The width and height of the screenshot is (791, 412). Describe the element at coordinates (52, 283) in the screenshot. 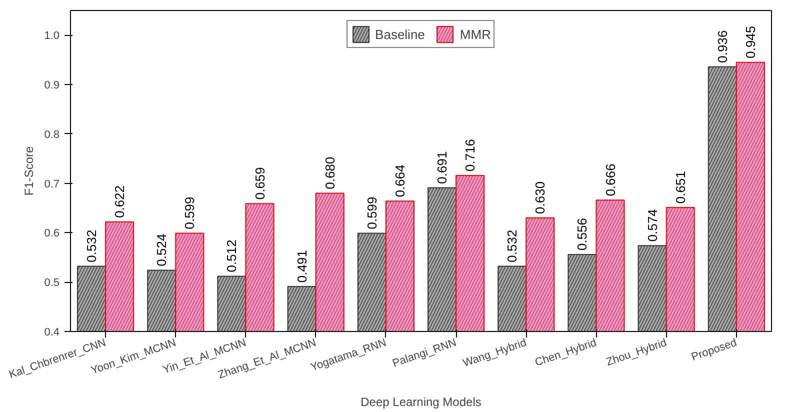

I see `y-tick-label: 0.5` at that location.